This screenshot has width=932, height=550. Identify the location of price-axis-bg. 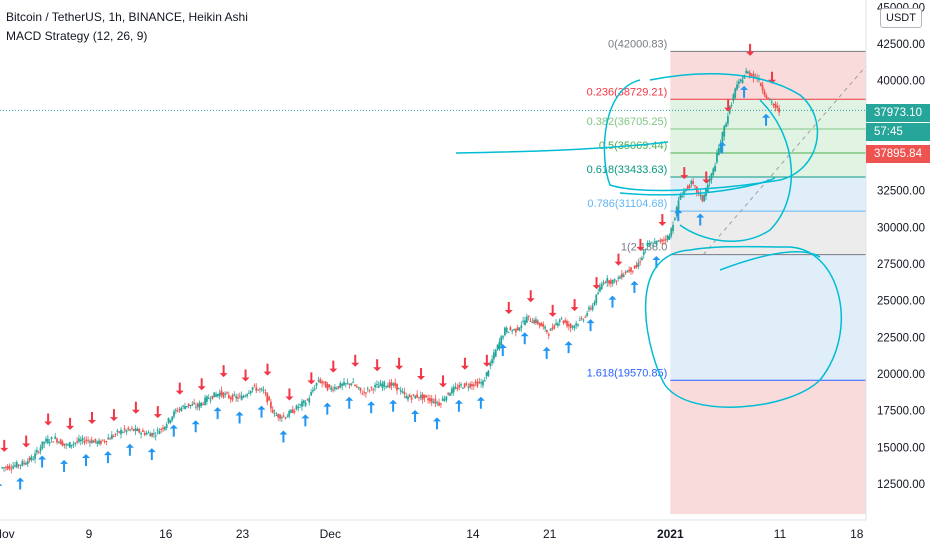
(899, 275).